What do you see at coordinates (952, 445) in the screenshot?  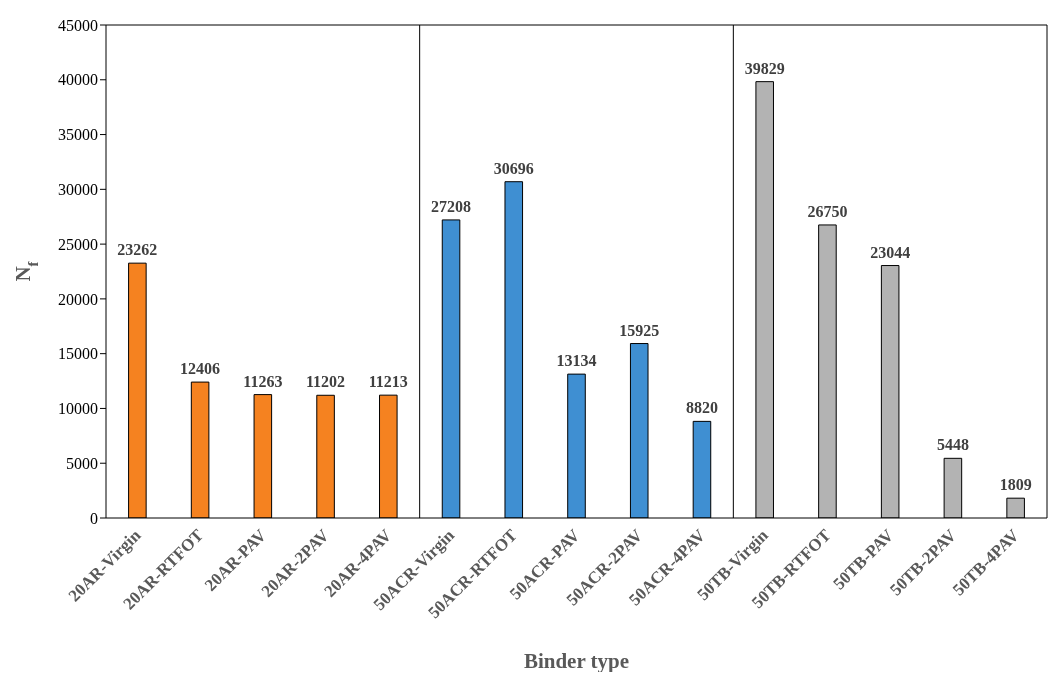 I see `data-label: 5448` at bounding box center [952, 445].